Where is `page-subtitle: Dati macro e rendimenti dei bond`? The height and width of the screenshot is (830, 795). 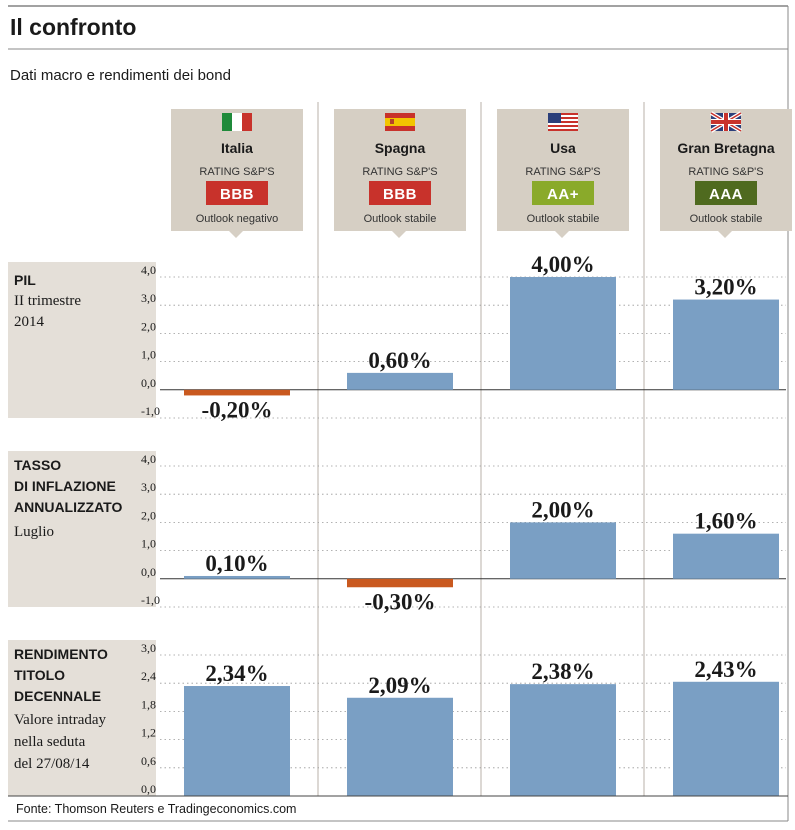 page-subtitle: Dati macro e rendimenti dei bond is located at coordinates (120, 75).